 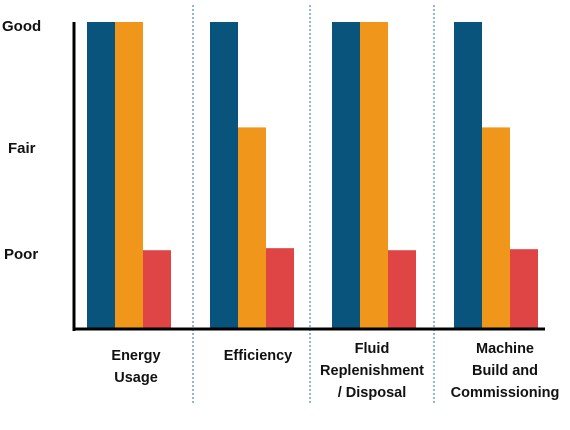 I want to click on x-tick-label-1: Energy Usage, so click(x=135, y=367).